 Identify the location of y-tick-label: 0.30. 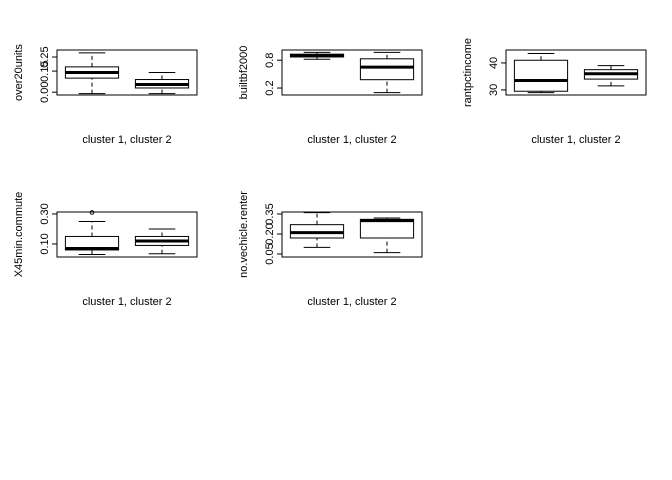
(45, 213).